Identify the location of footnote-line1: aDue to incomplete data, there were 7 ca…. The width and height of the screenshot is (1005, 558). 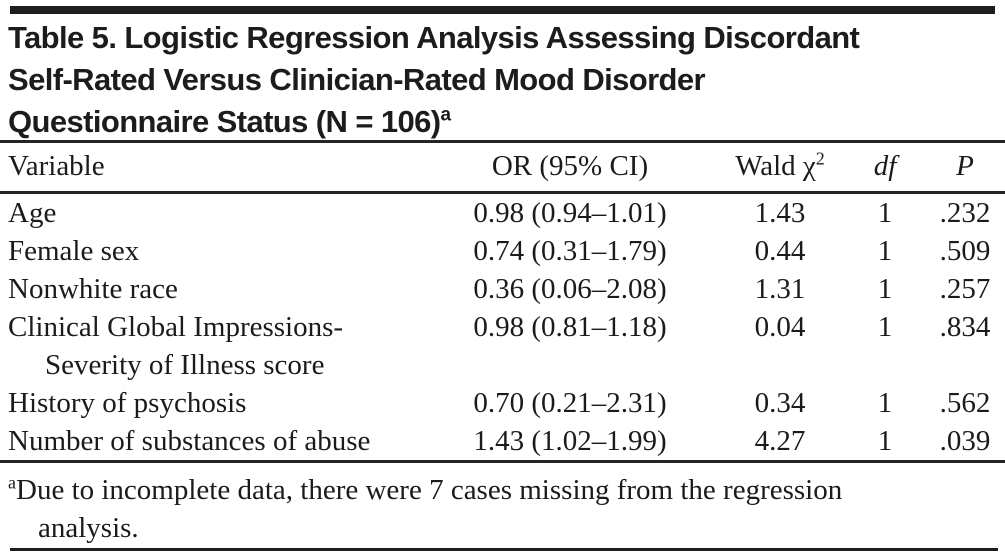
(425, 490).